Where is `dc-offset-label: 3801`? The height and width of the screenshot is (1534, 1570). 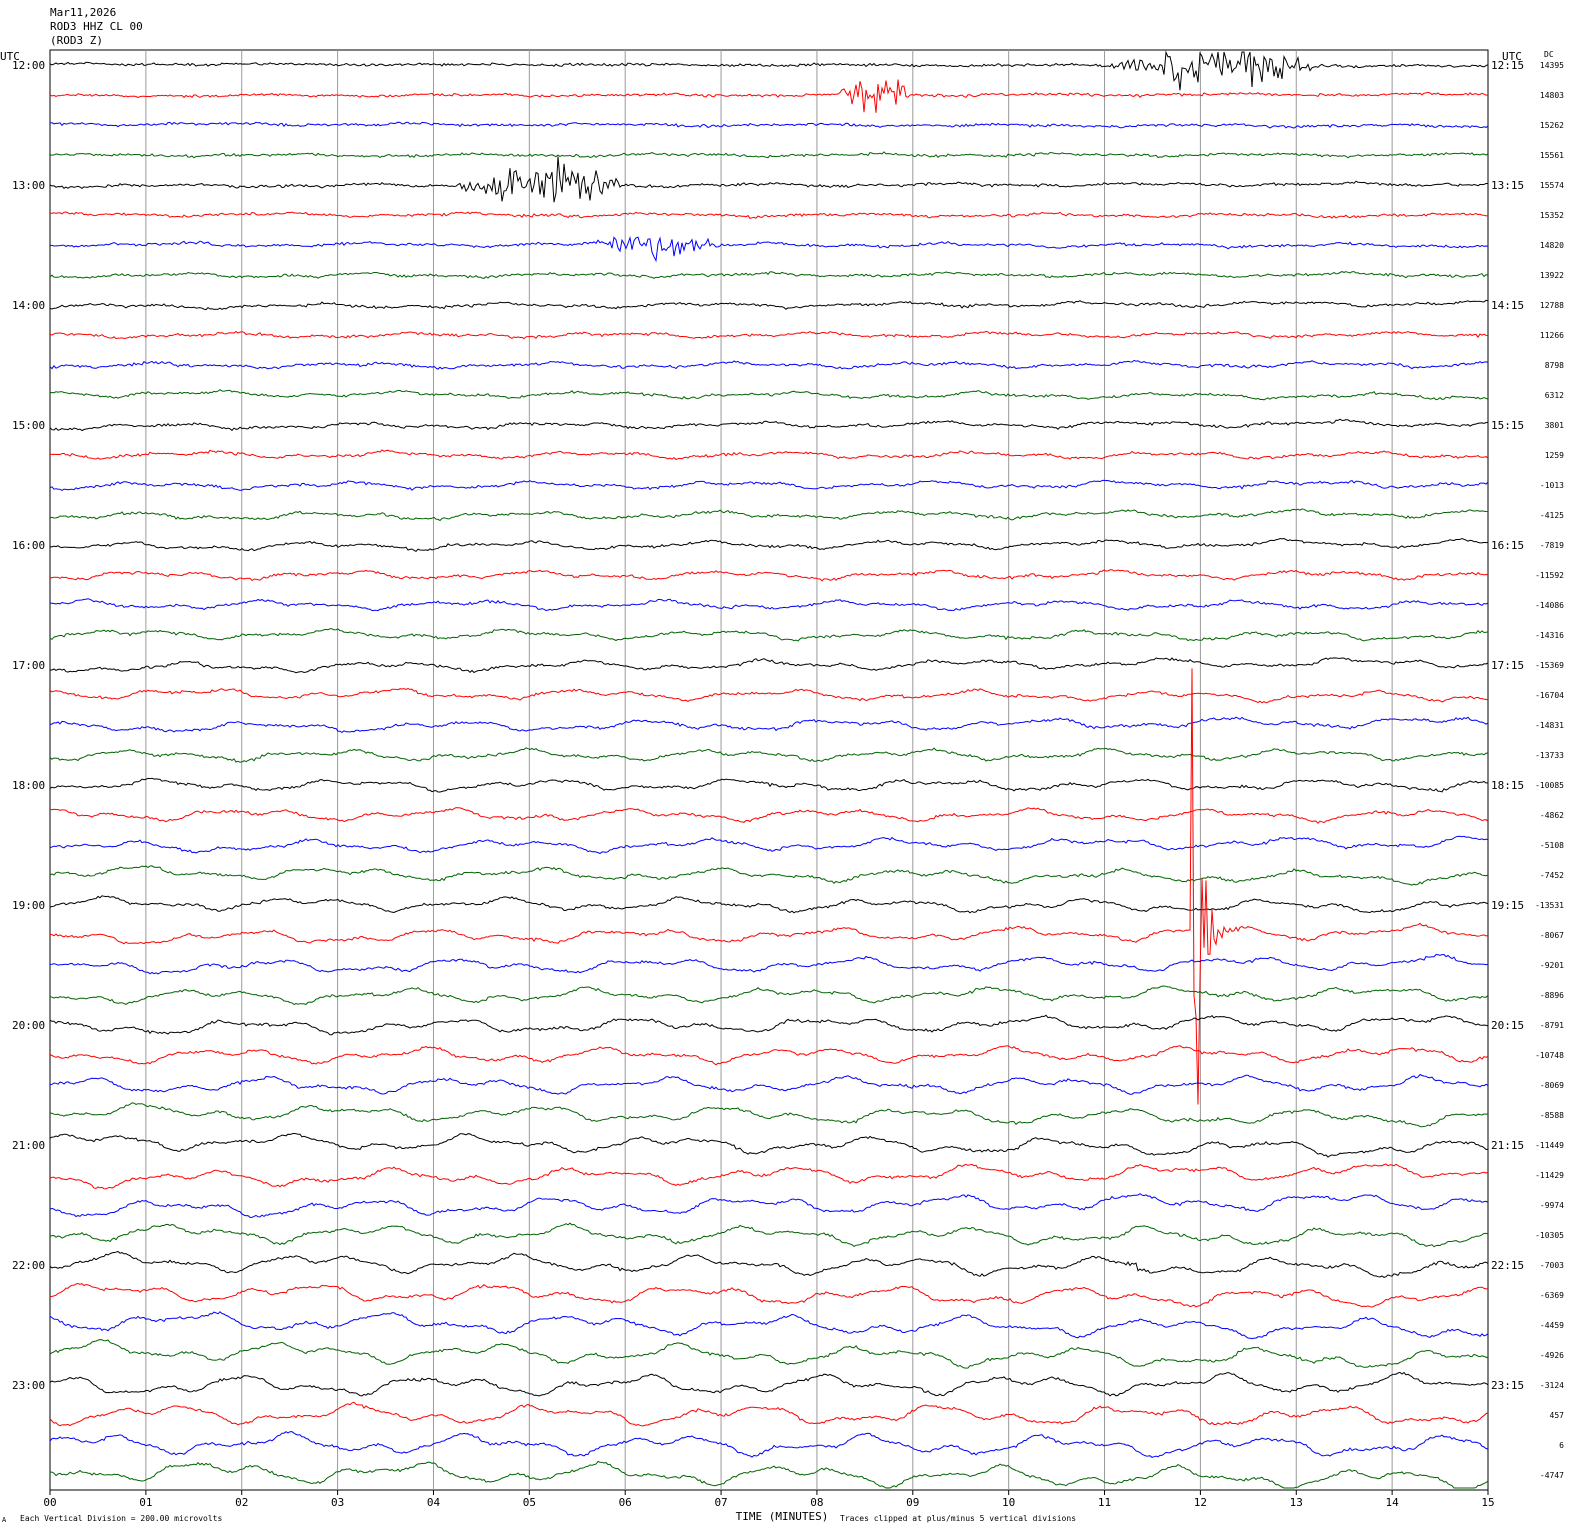 dc-offset-label: 3801 is located at coordinates (1554, 425).